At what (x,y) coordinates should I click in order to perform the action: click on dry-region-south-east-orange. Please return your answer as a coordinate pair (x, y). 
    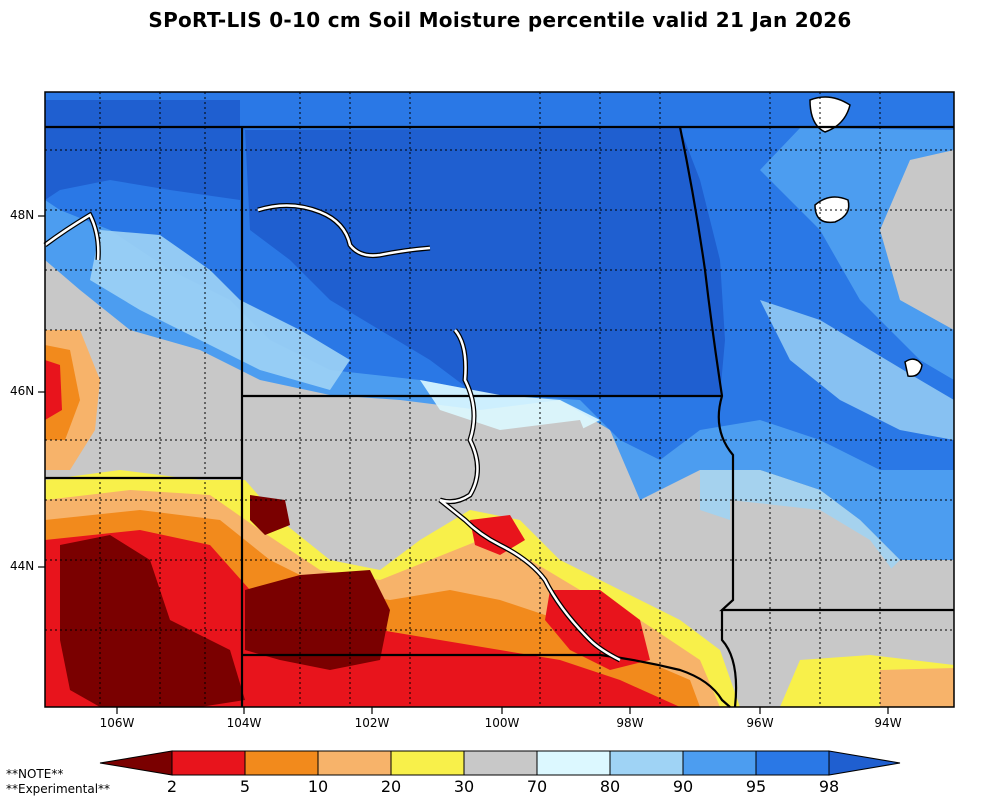
    Looking at the image, I should click on (917, 687).